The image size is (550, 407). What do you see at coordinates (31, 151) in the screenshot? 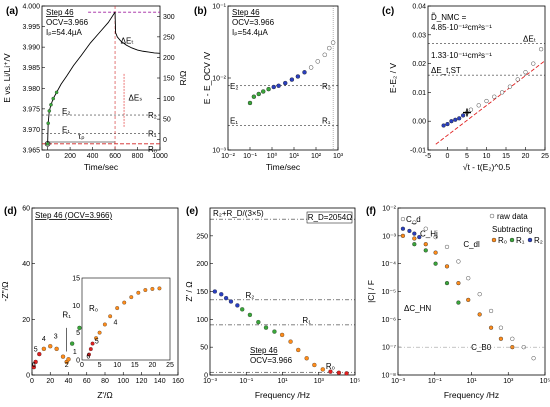
I see `y-tick-label: 3.965` at bounding box center [31, 151].